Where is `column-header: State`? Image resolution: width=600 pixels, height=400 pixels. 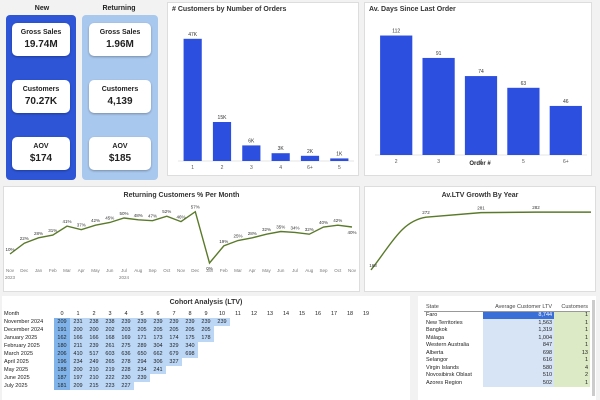 column-header: State is located at coordinates (453, 307).